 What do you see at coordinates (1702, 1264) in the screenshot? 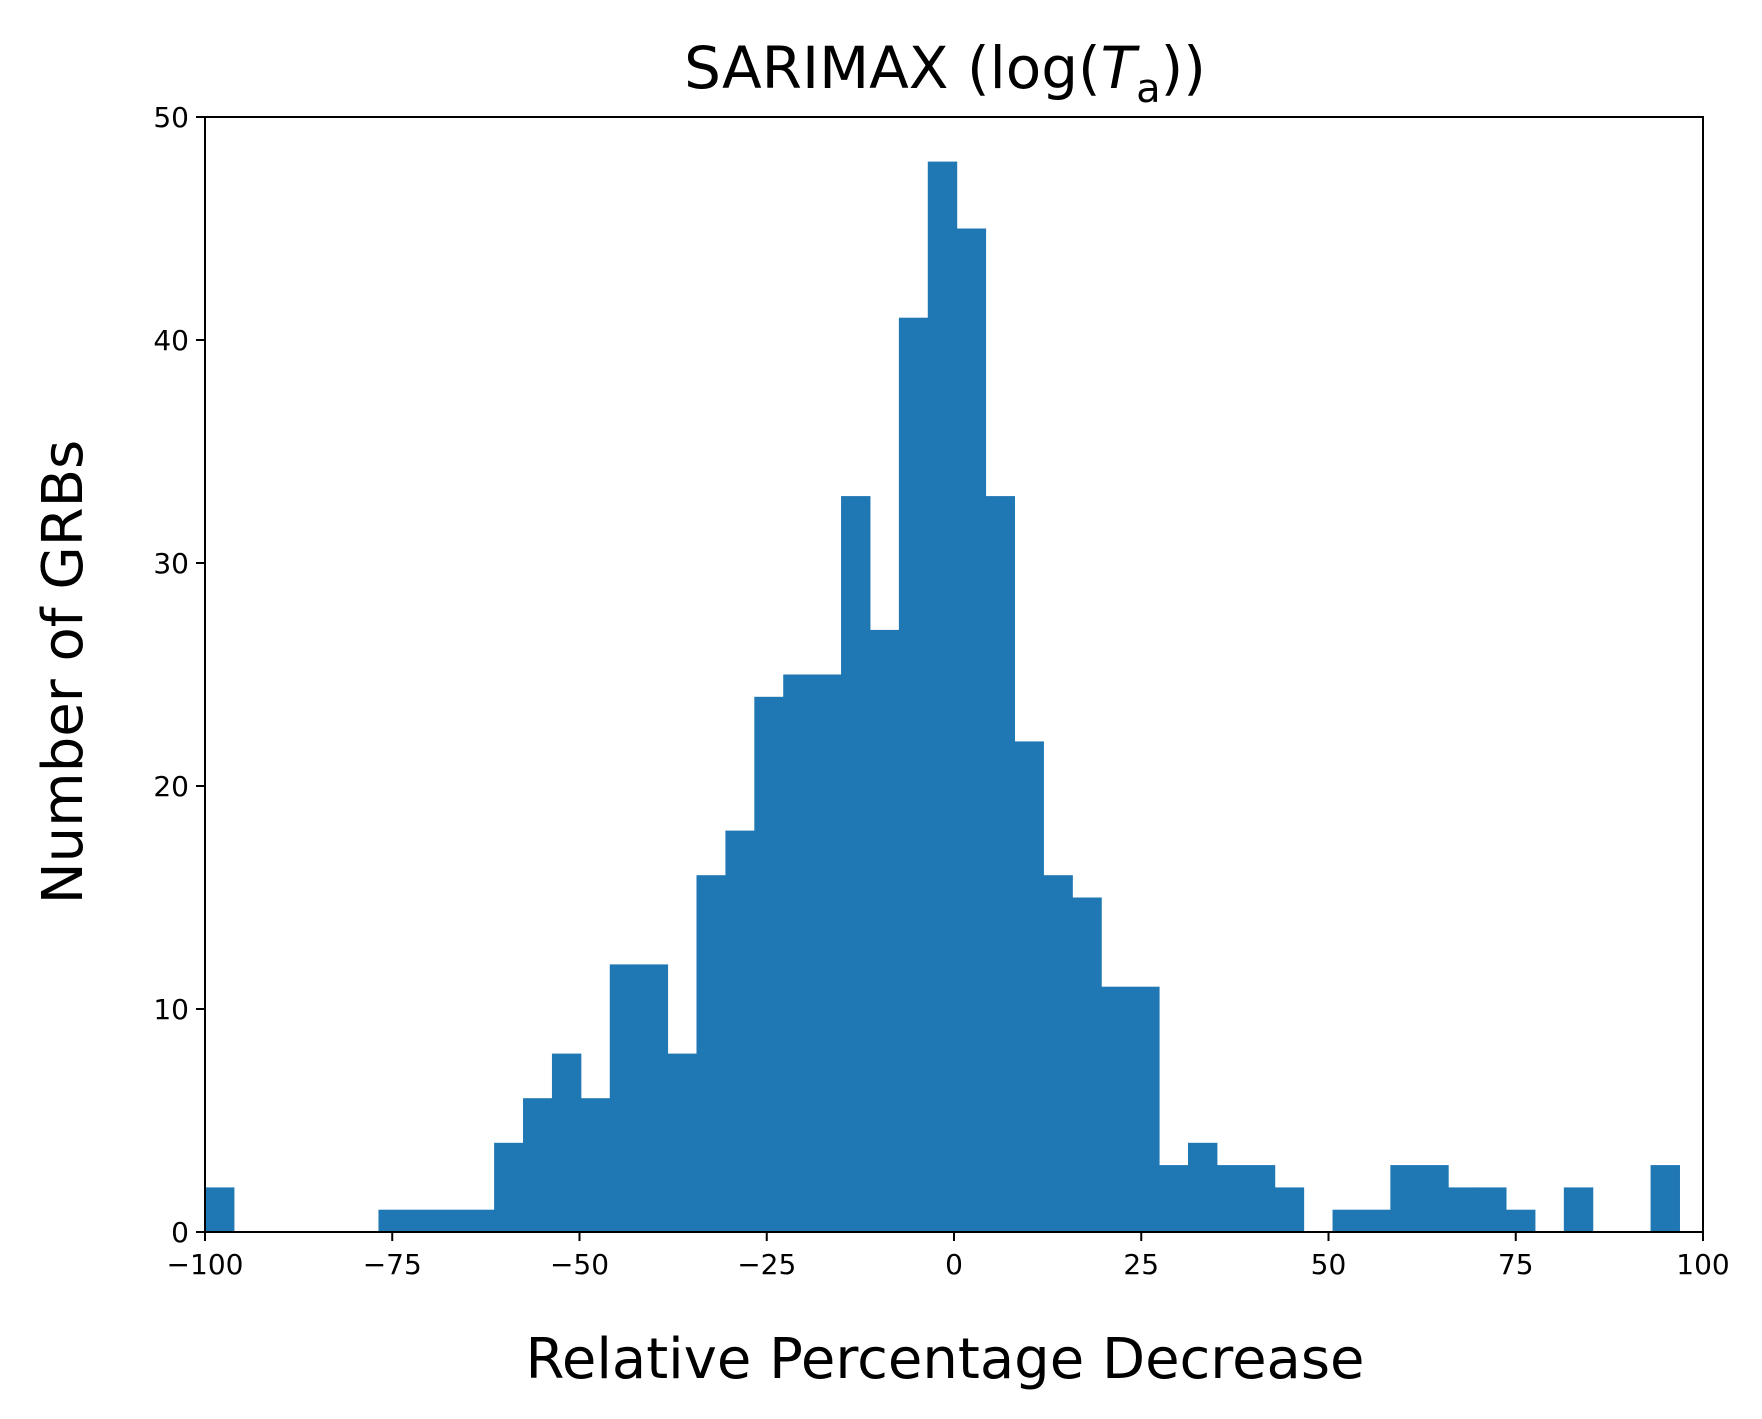
I see `x-tick-label: 100` at bounding box center [1702, 1264].